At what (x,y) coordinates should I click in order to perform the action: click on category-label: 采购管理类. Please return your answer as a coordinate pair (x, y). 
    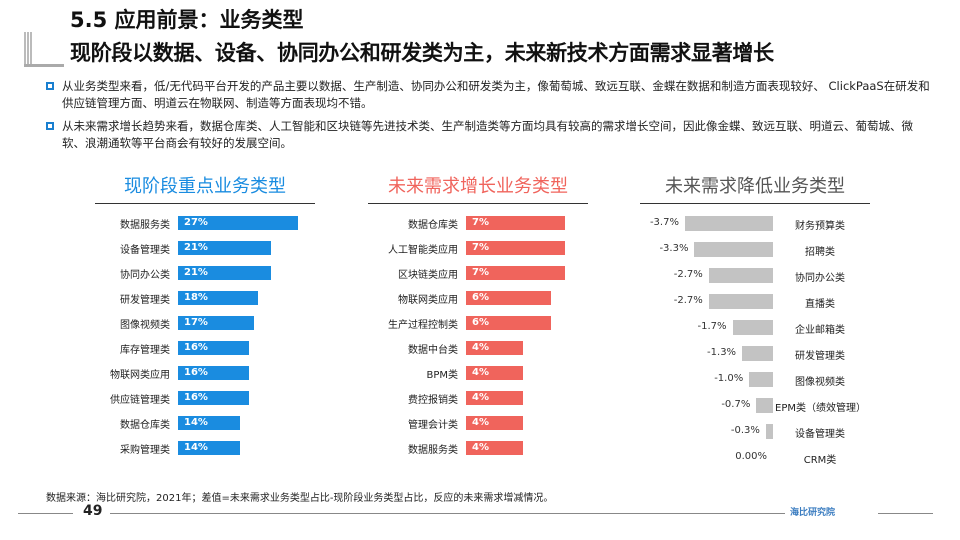
    Looking at the image, I should click on (145, 450).